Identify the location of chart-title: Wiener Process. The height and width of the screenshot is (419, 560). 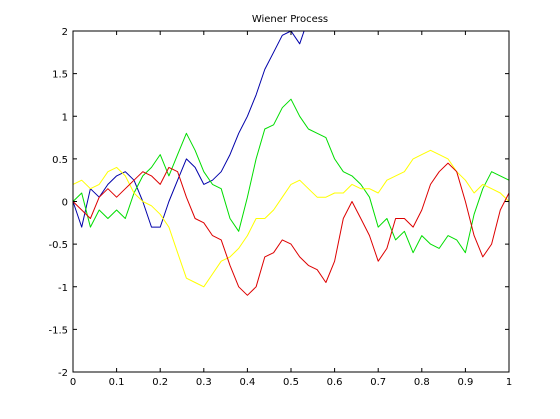
(290, 19).